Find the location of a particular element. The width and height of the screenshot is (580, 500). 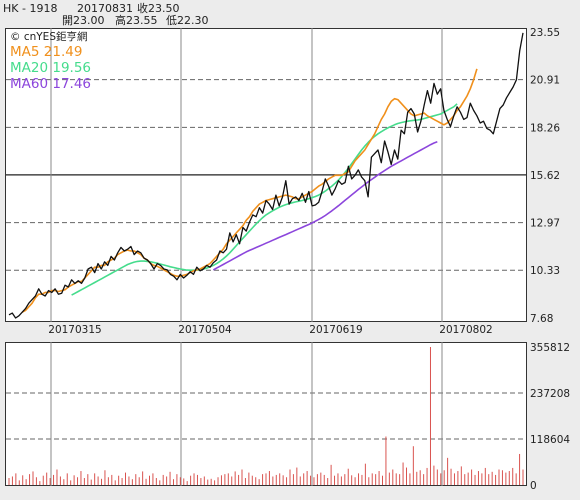

volume-y-tick: 118604 is located at coordinates (550, 440).